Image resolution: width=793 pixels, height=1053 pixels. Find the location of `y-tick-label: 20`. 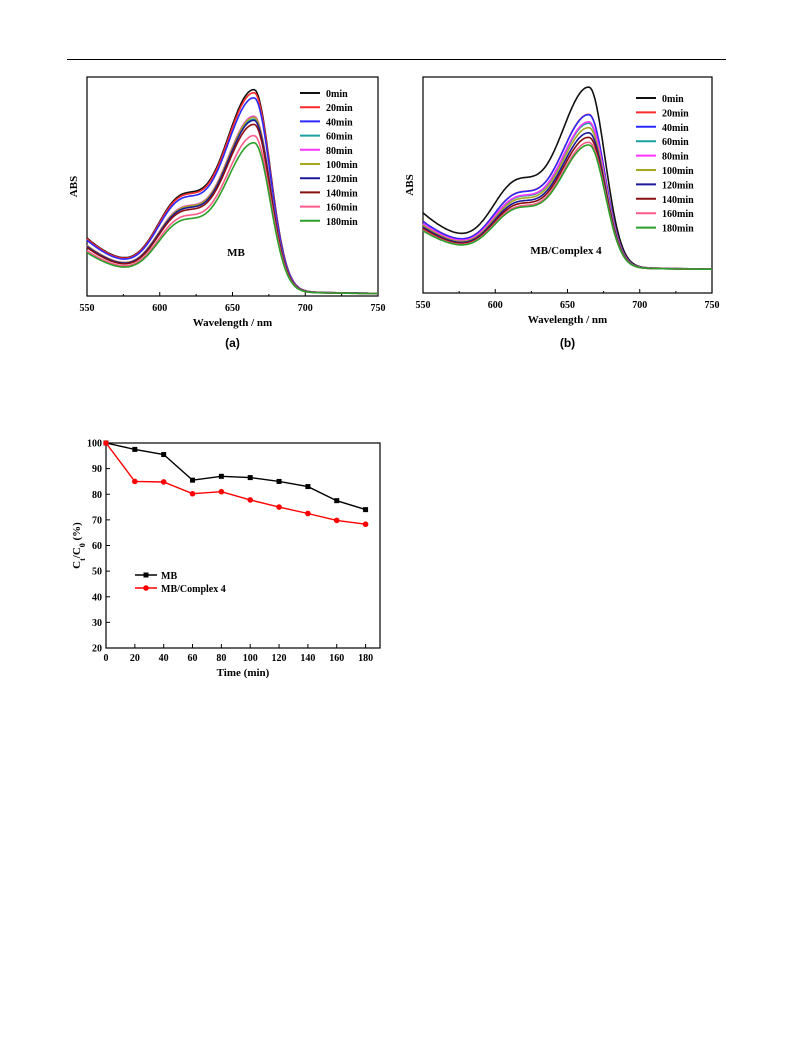

y-tick-label: 20 is located at coordinates (97, 649).